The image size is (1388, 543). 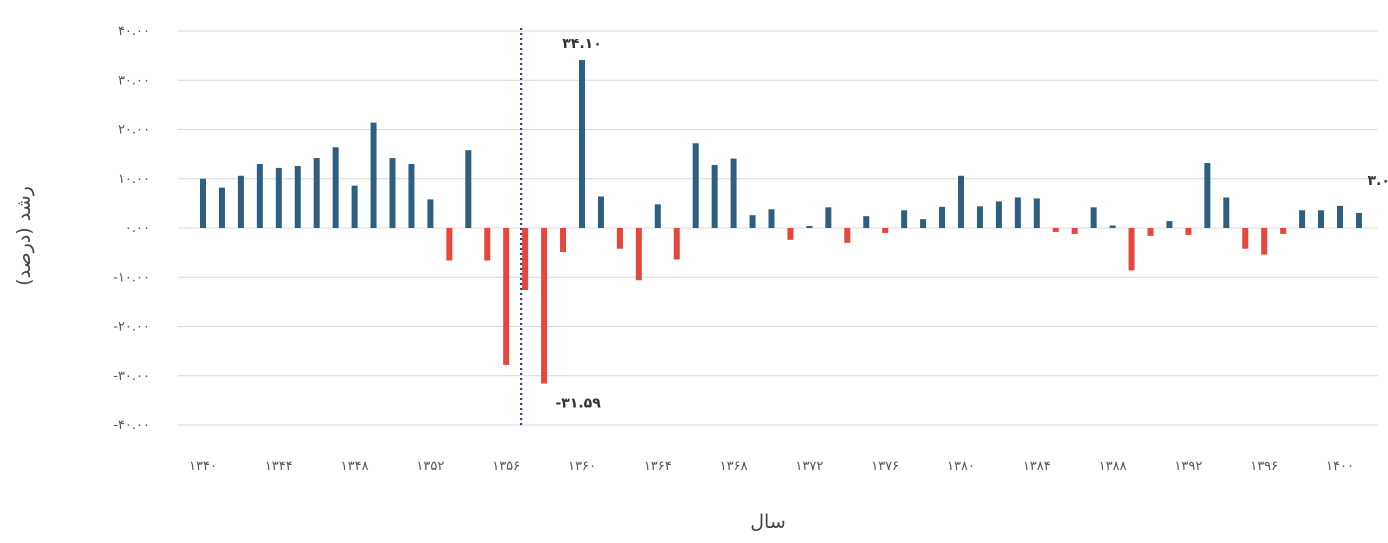 I want to click on x-tick-label-7: ۱۳۶۸, so click(x=734, y=466).